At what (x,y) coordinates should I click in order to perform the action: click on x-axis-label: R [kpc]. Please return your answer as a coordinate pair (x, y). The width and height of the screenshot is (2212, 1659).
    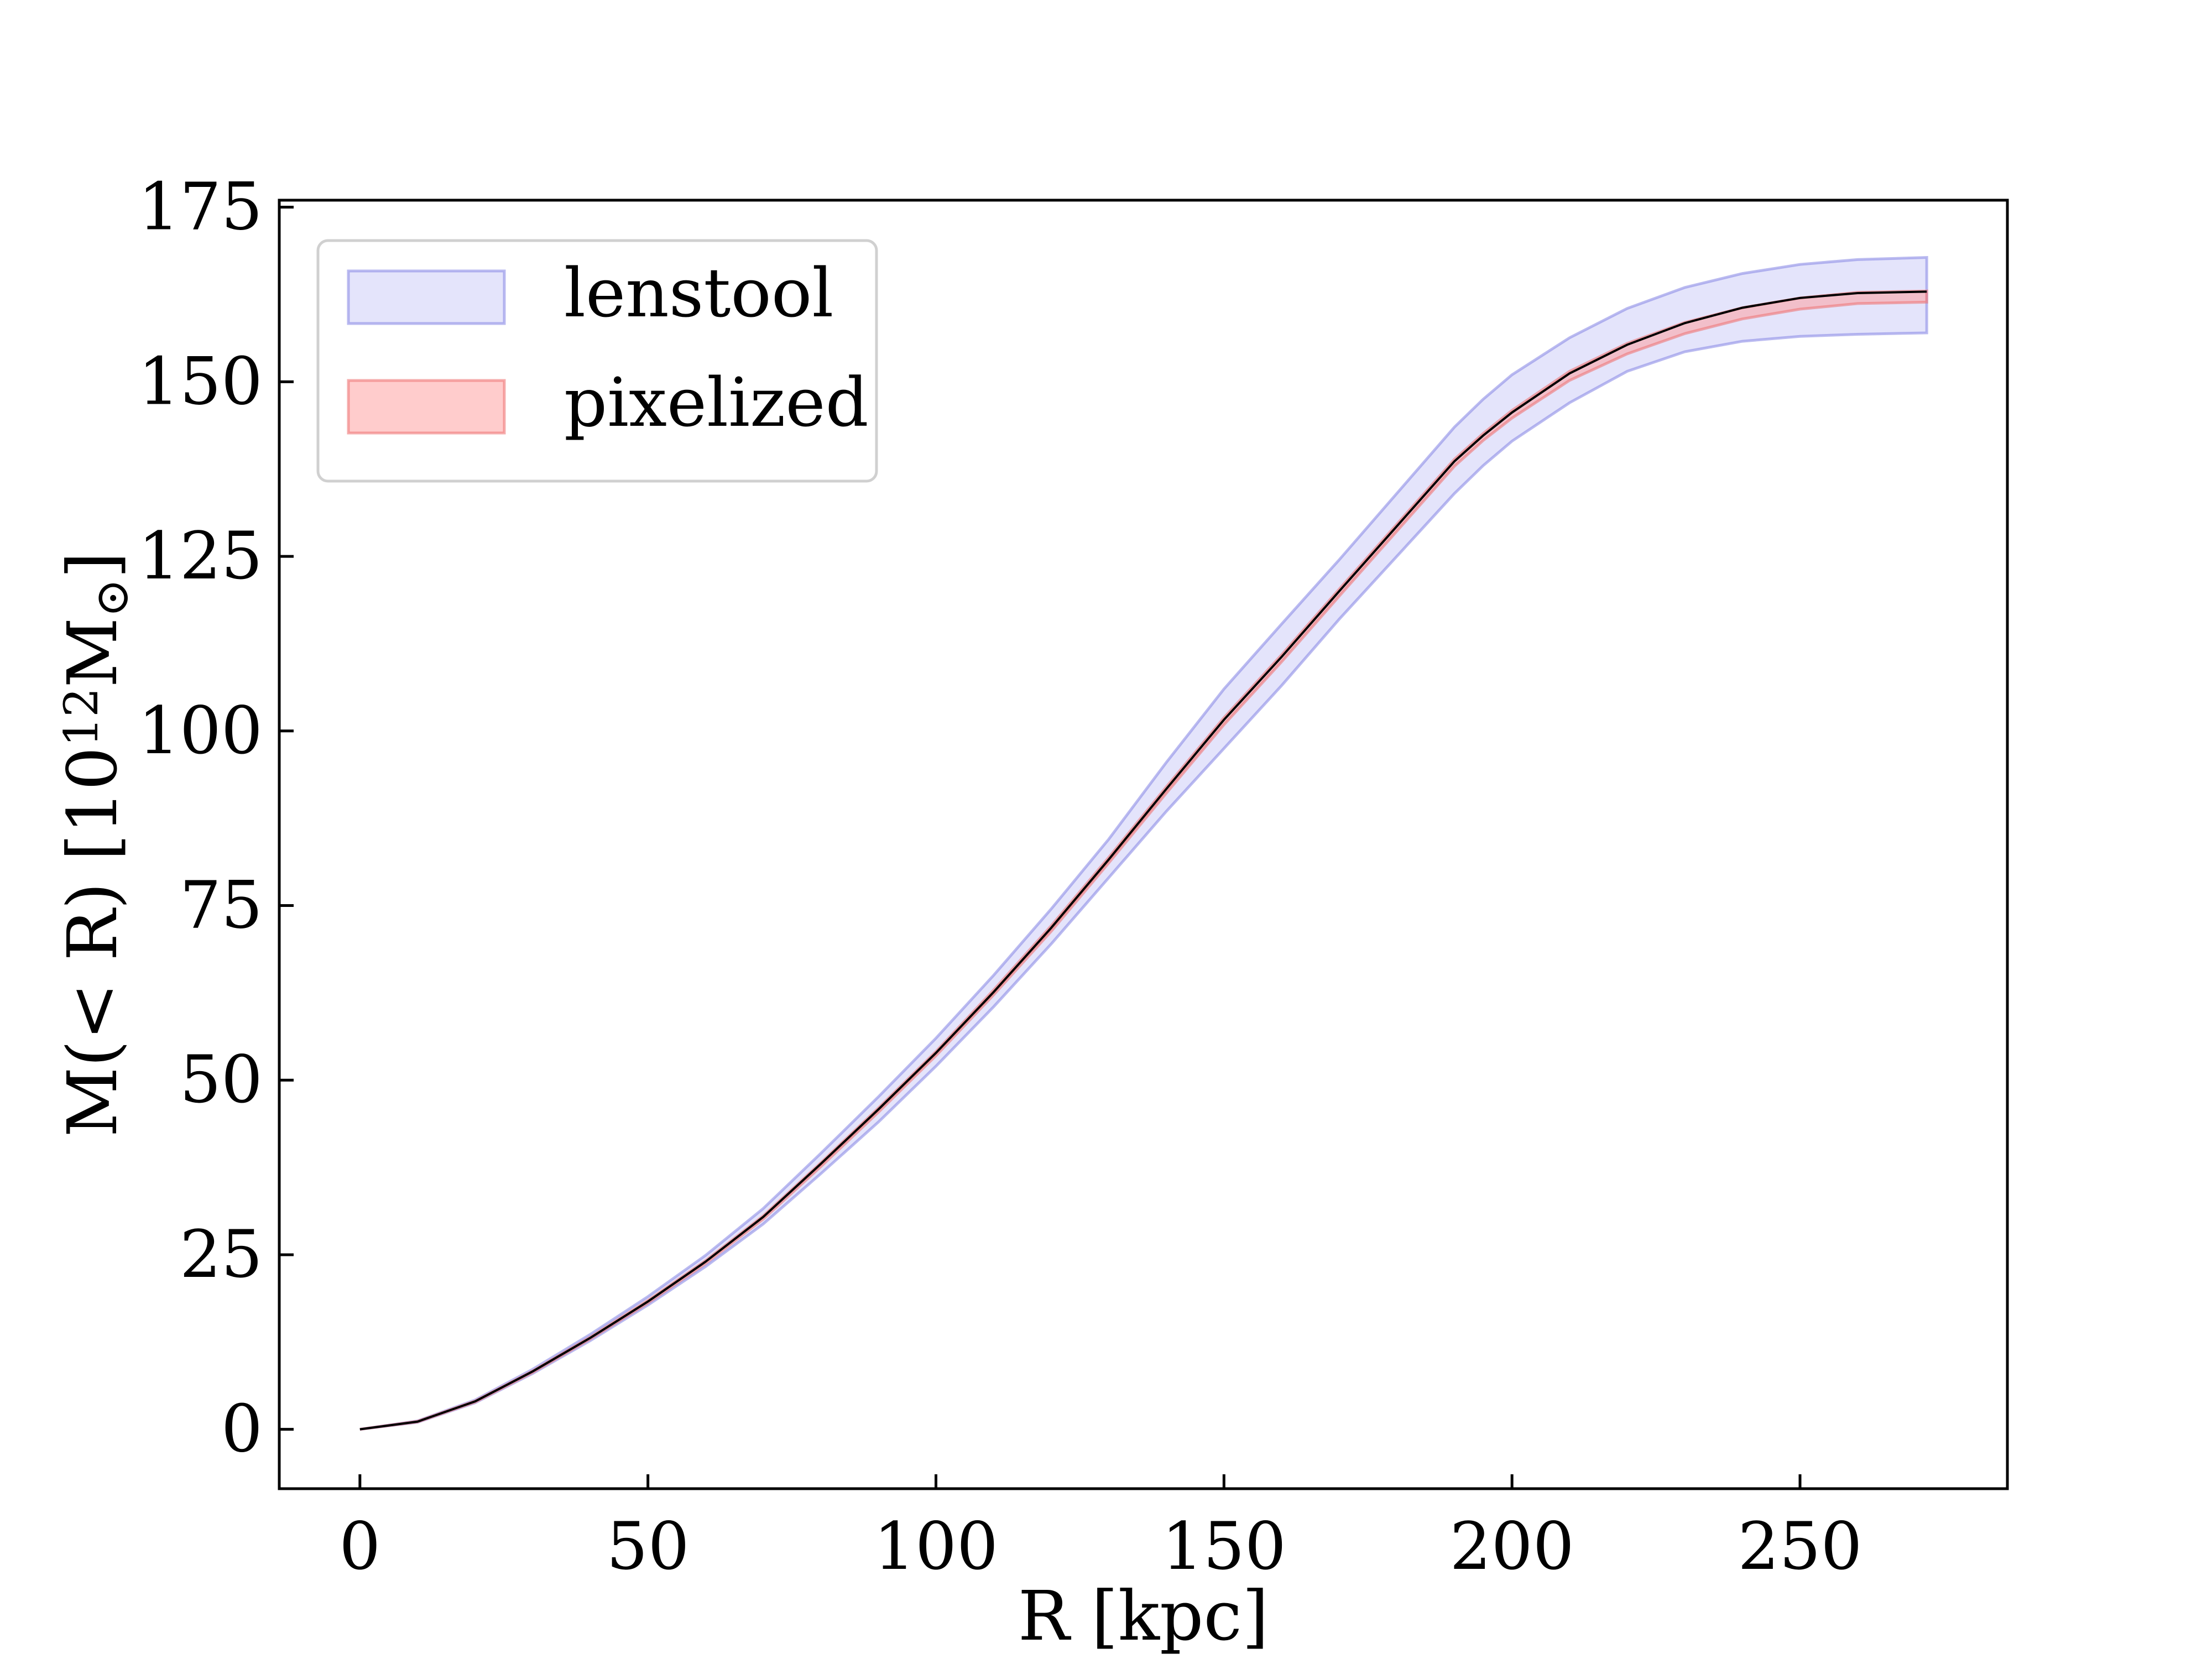
    Looking at the image, I should click on (1143, 1617).